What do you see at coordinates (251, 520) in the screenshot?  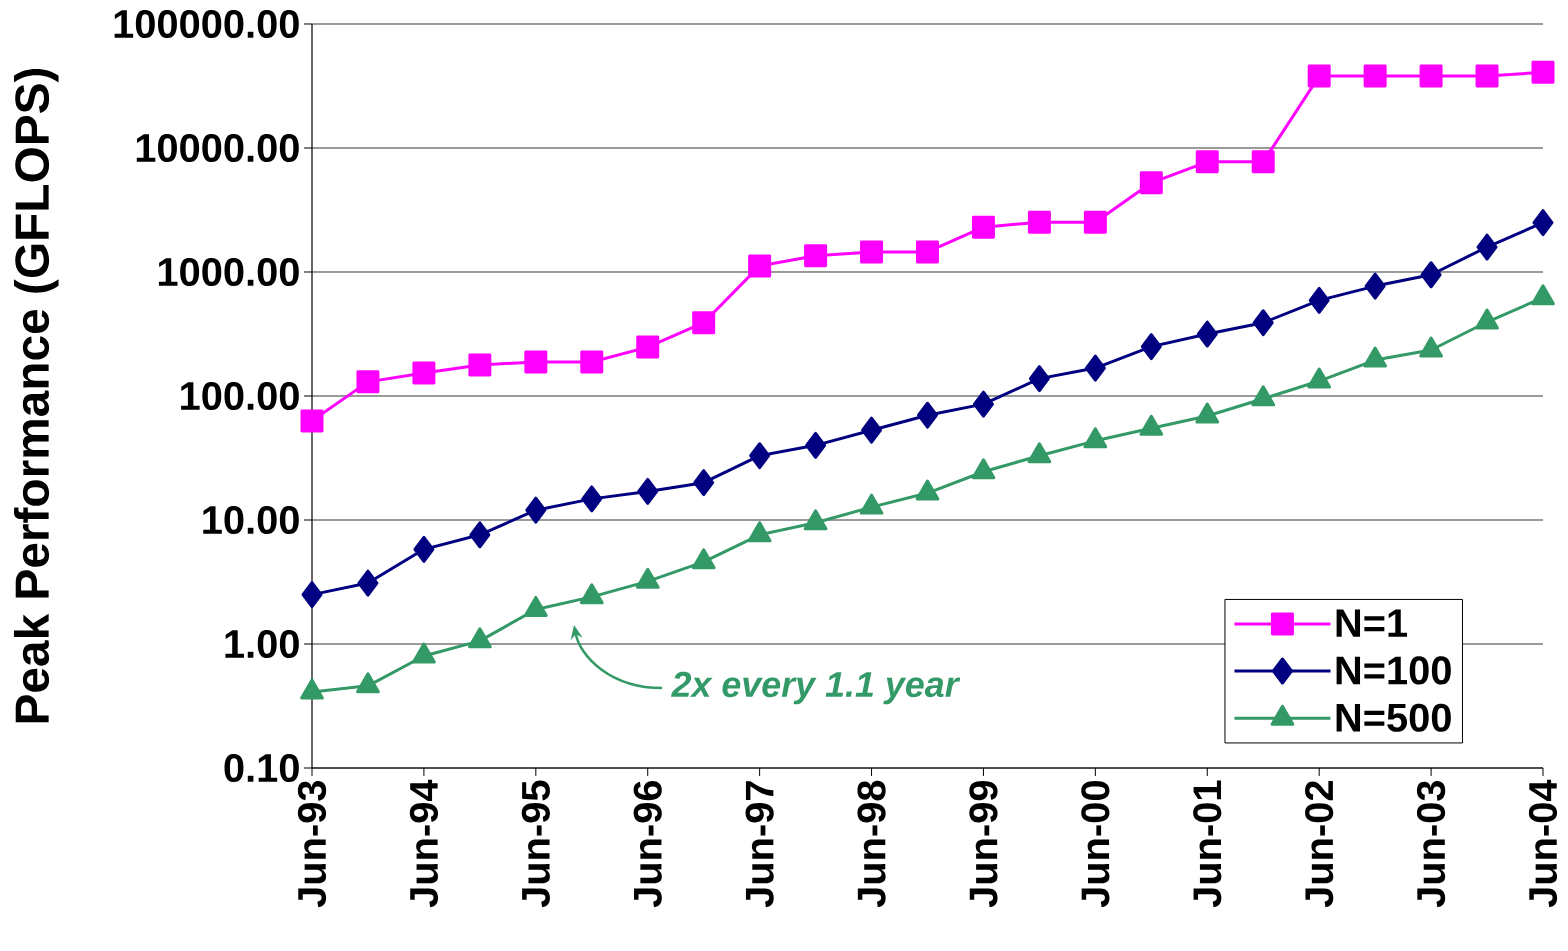 I see `y-tick-label: 10.00` at bounding box center [251, 520].